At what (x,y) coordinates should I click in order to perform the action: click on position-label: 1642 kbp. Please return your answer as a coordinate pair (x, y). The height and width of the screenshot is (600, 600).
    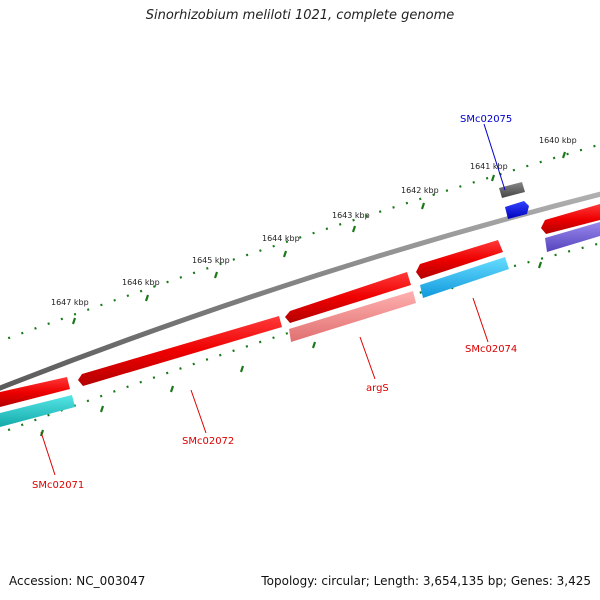
    Looking at the image, I should click on (420, 190).